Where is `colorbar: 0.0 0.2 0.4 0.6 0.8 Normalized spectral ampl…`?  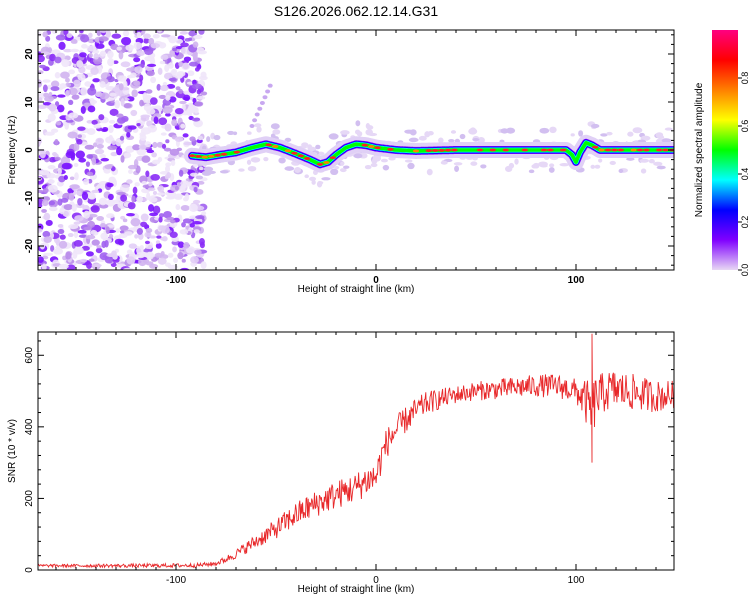
colorbar: 0.0 0.2 0.4 0.6 0.8 Normalized spectral ampl… is located at coordinates (722, 153).